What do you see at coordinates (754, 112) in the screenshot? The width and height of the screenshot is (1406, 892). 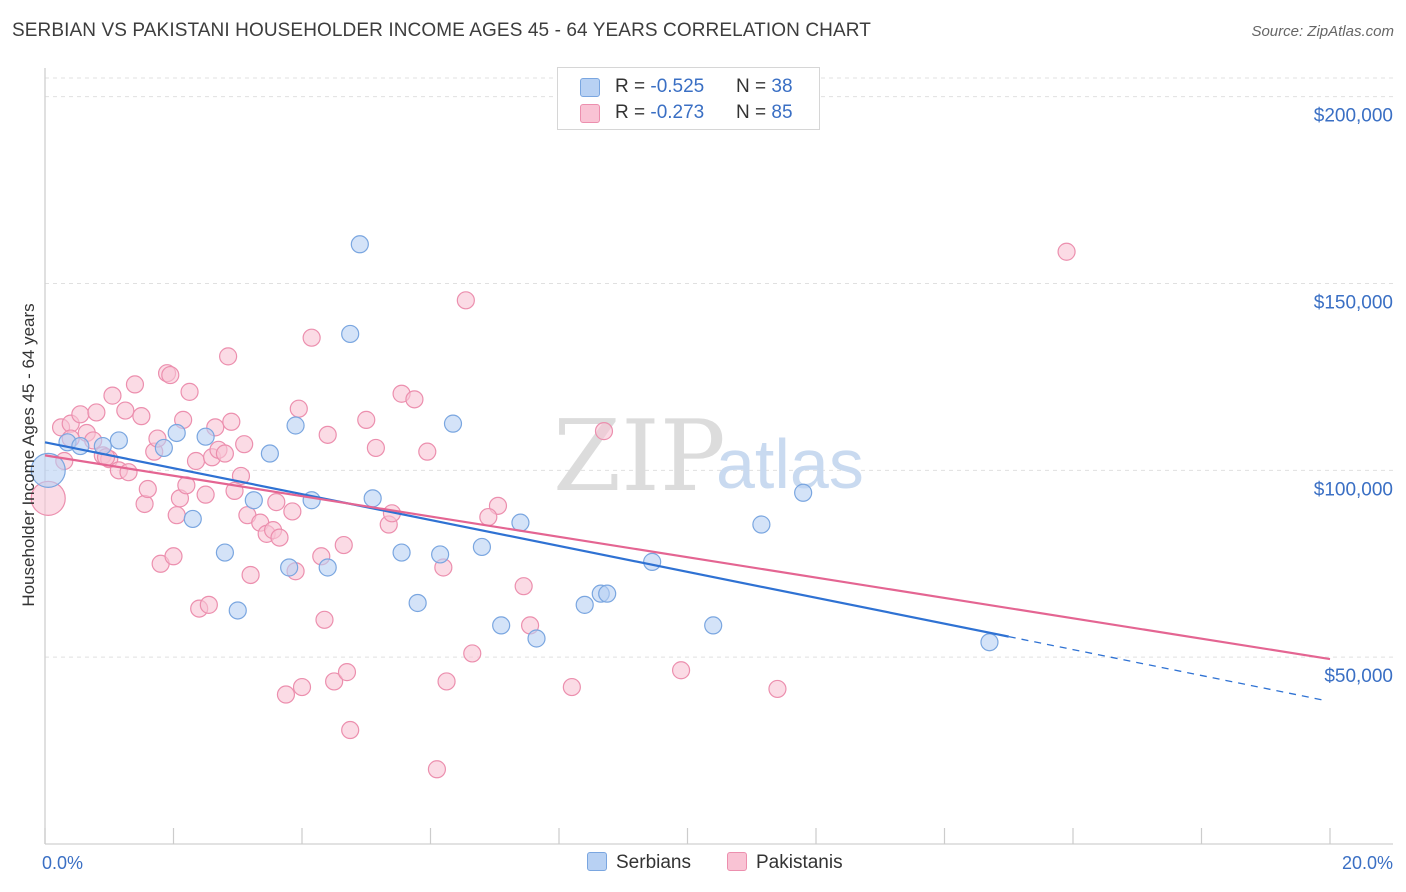 I see `pakistanis-n-label: N =` at bounding box center [754, 112].